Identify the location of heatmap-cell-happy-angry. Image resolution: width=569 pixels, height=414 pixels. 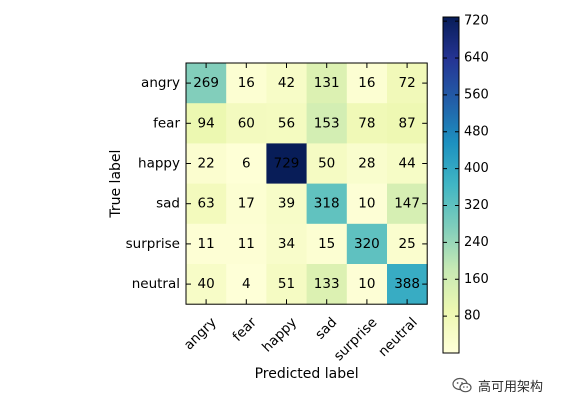
(206, 164).